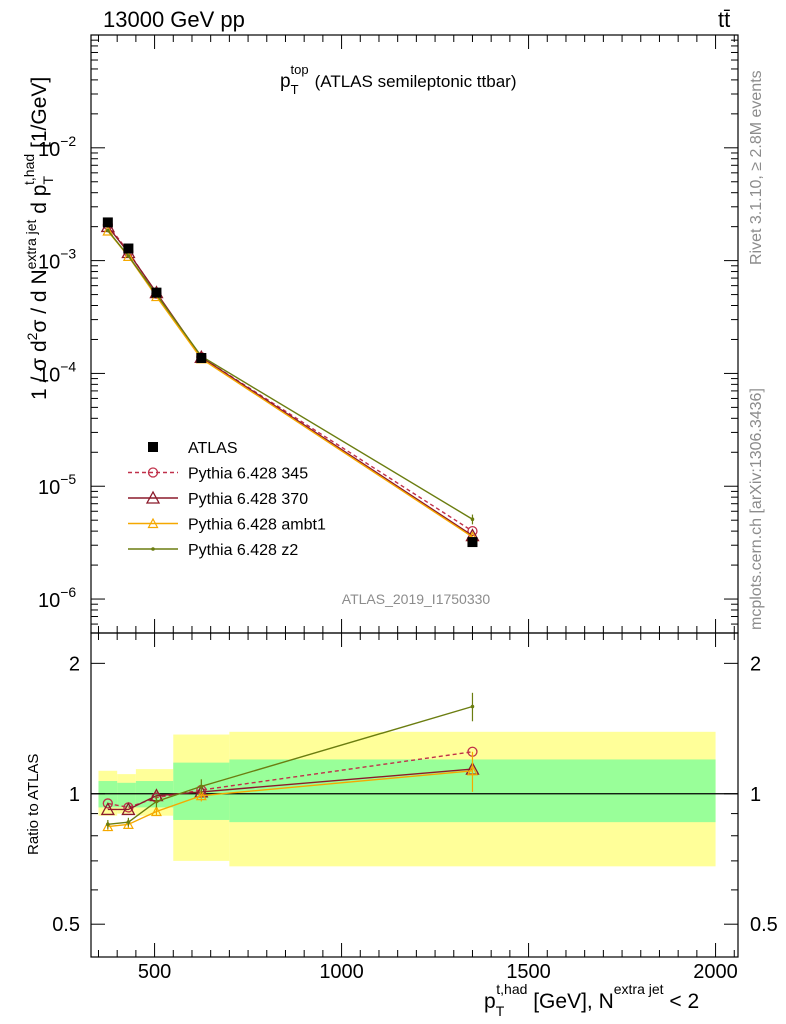 The width and height of the screenshot is (786, 1024). Describe the element at coordinates (107, 803) in the screenshot. I see `ratio-point-p345` at that location.